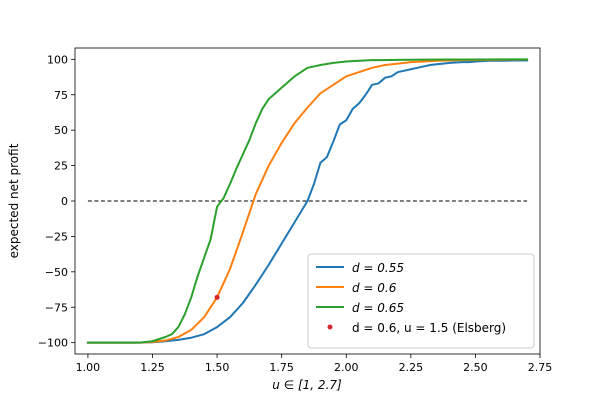 Image resolution: width=600 pixels, height=404 pixels. I want to click on y-tick-label: −25, so click(56, 236).